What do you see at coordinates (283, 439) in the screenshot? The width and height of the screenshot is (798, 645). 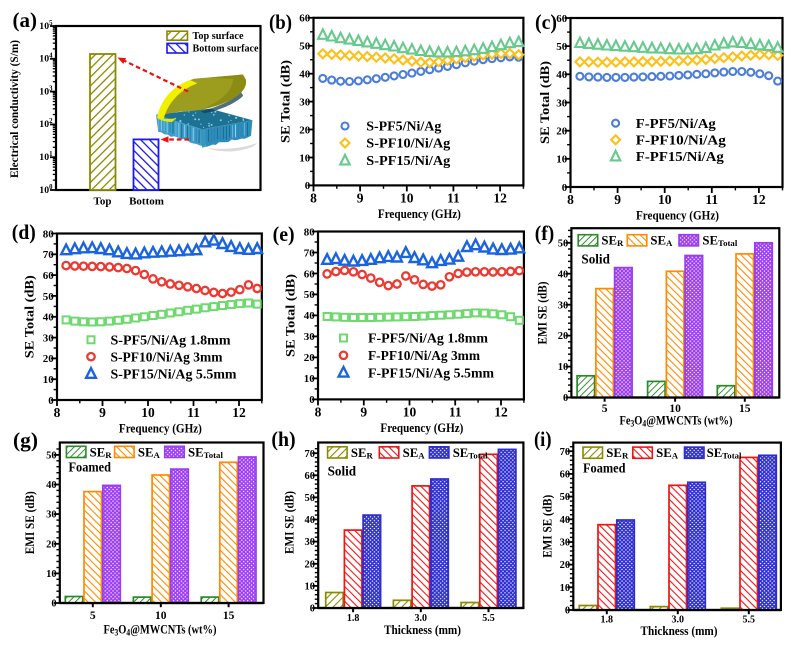 I see `svg-text: (h)` at bounding box center [283, 439].